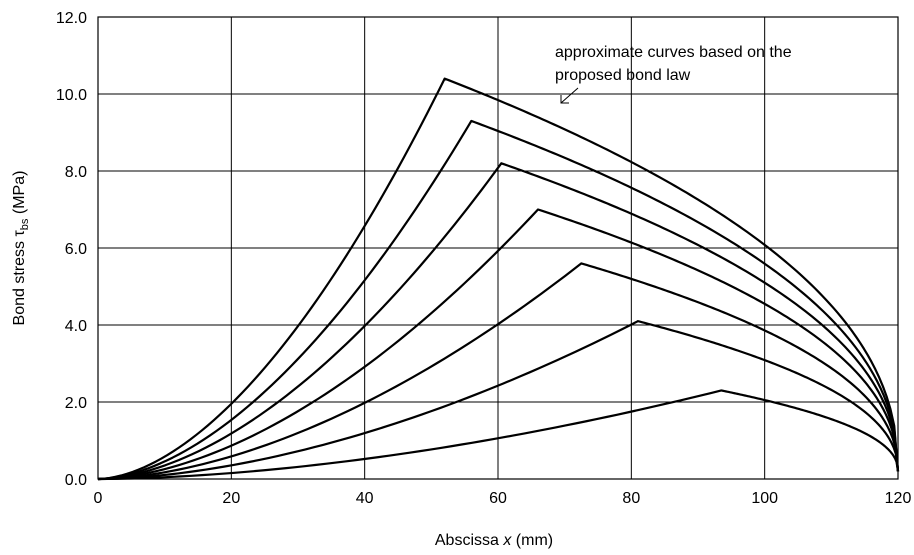 Image resolution: width=914 pixels, height=555 pixels. What do you see at coordinates (98, 498) in the screenshot?
I see `x-tick-label: 0` at bounding box center [98, 498].